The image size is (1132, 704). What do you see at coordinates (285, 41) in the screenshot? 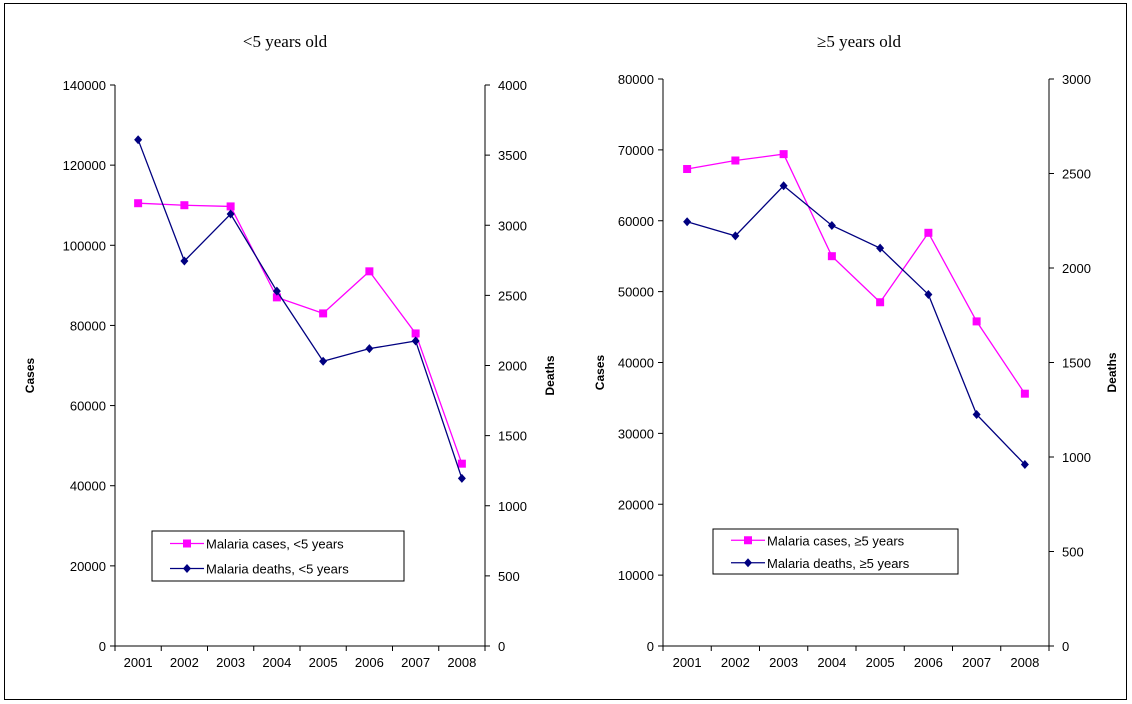
I see `chart-title: <5 years old` at bounding box center [285, 41].